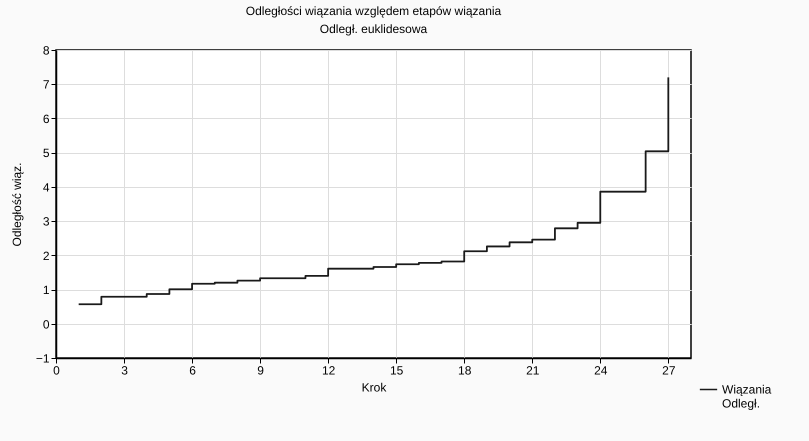 This screenshot has width=809, height=441. I want to click on y-tick-label: −1, so click(43, 359).